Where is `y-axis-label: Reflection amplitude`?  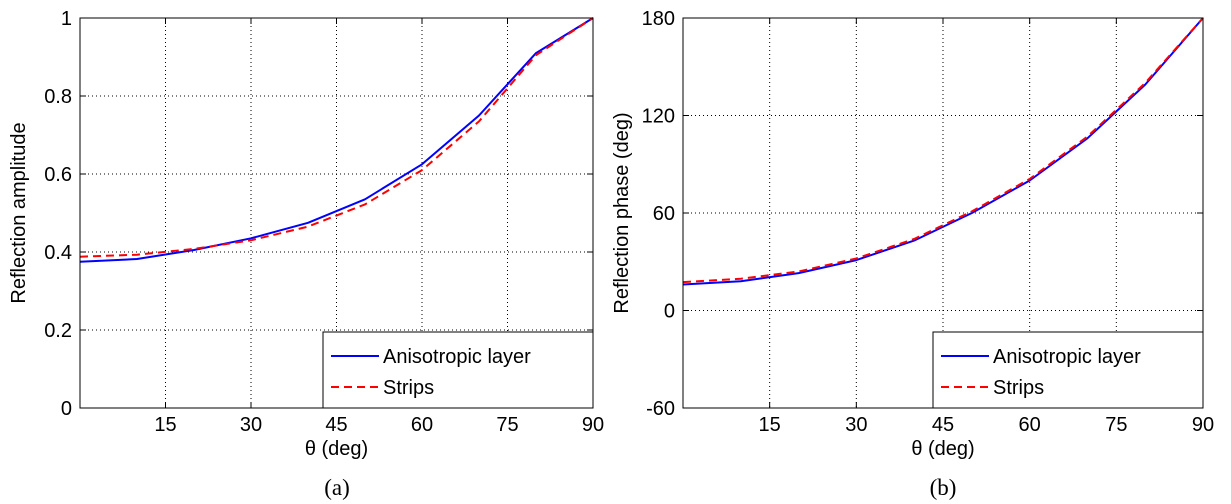
y-axis-label: Reflection amplitude is located at coordinates (19, 212).